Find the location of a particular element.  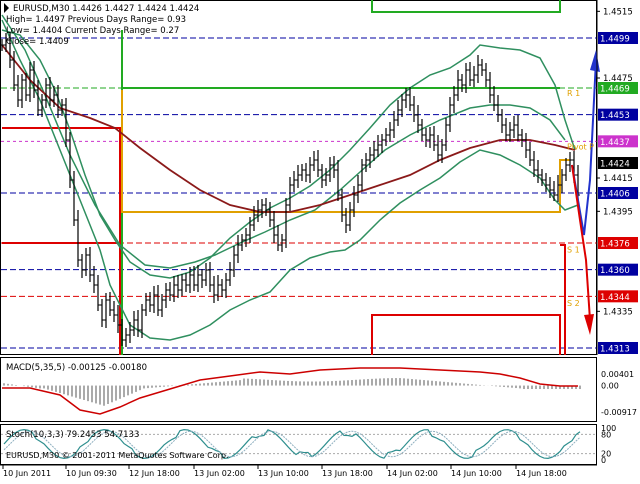

forecast-arrows is located at coordinates (585, 192).